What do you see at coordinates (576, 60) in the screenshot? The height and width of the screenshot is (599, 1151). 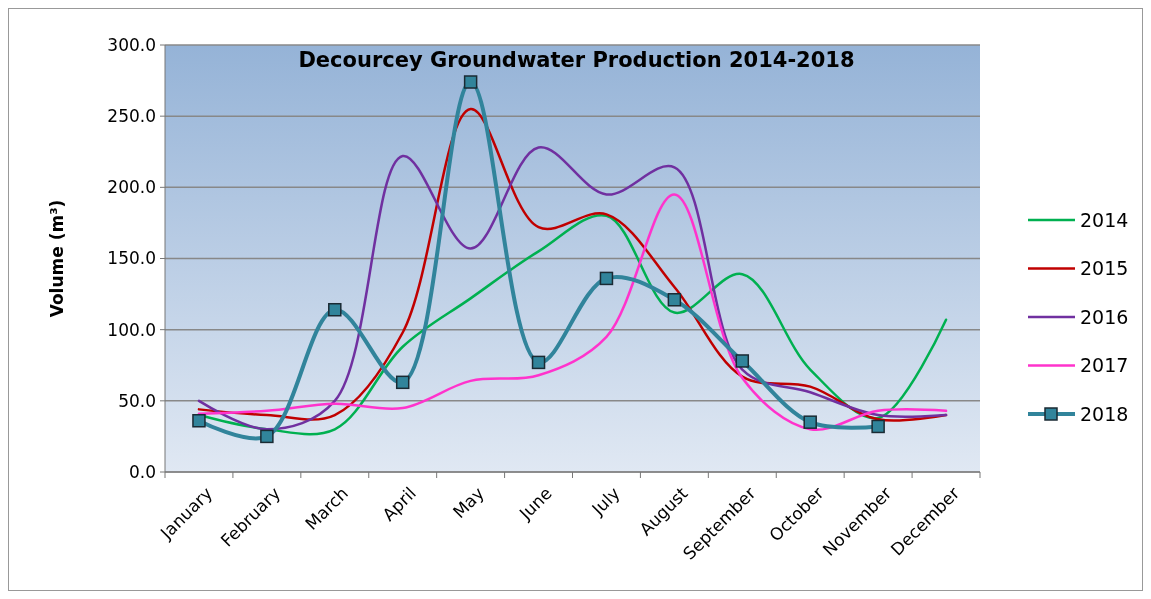 I see `chart-title: Decourcey Groundwater Production 2014-2018` at bounding box center [576, 60].